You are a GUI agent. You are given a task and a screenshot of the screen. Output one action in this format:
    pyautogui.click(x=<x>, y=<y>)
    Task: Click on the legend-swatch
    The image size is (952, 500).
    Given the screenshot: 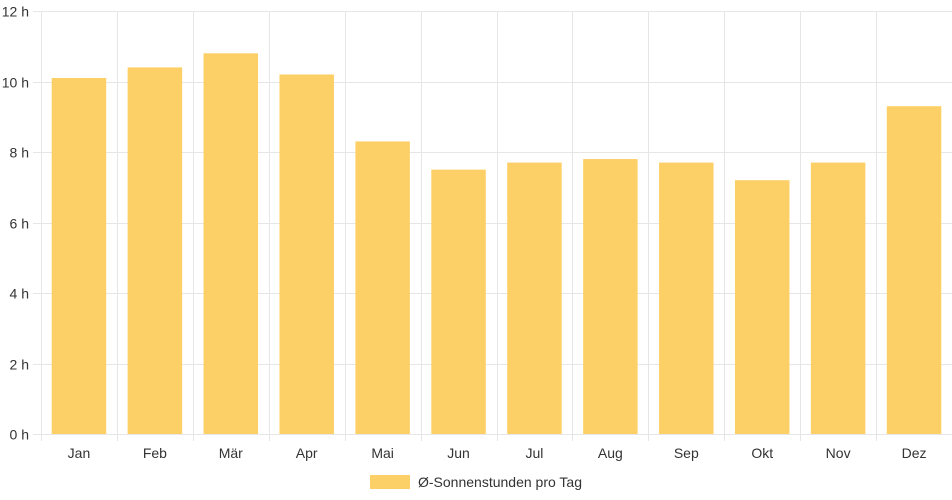 What is the action you would take?
    pyautogui.click(x=390, y=482)
    